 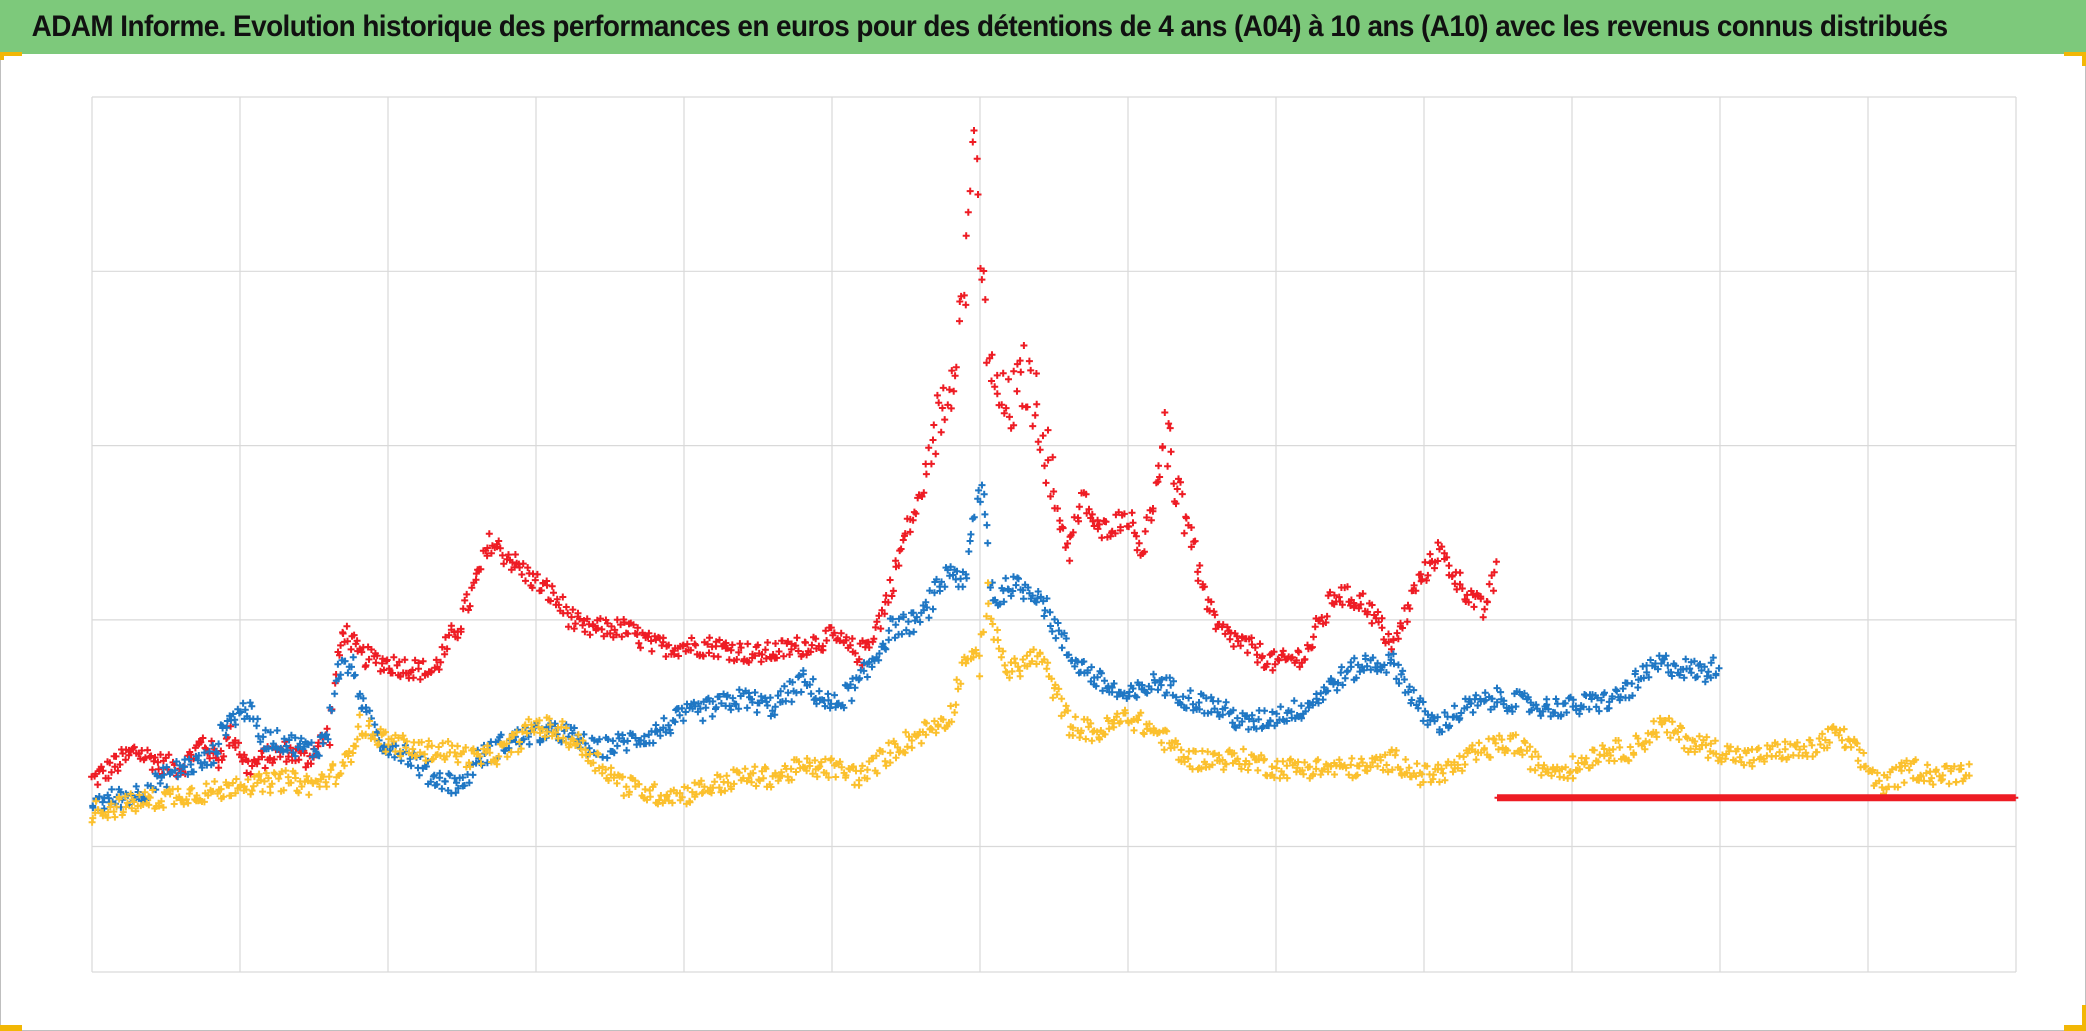 I want to click on series-red-flat, so click(x=1756, y=798).